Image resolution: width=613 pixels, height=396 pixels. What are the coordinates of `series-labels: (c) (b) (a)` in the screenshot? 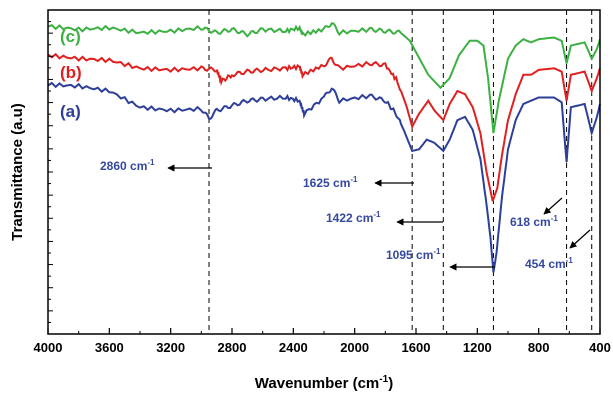 It's located at (71, 74).